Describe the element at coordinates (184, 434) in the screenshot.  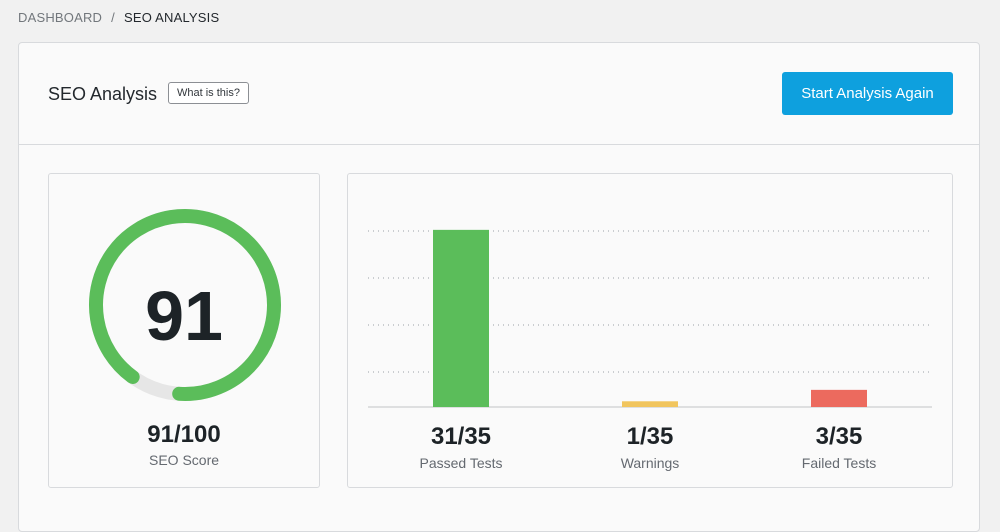
I see `score-fraction: 91/100` at that location.